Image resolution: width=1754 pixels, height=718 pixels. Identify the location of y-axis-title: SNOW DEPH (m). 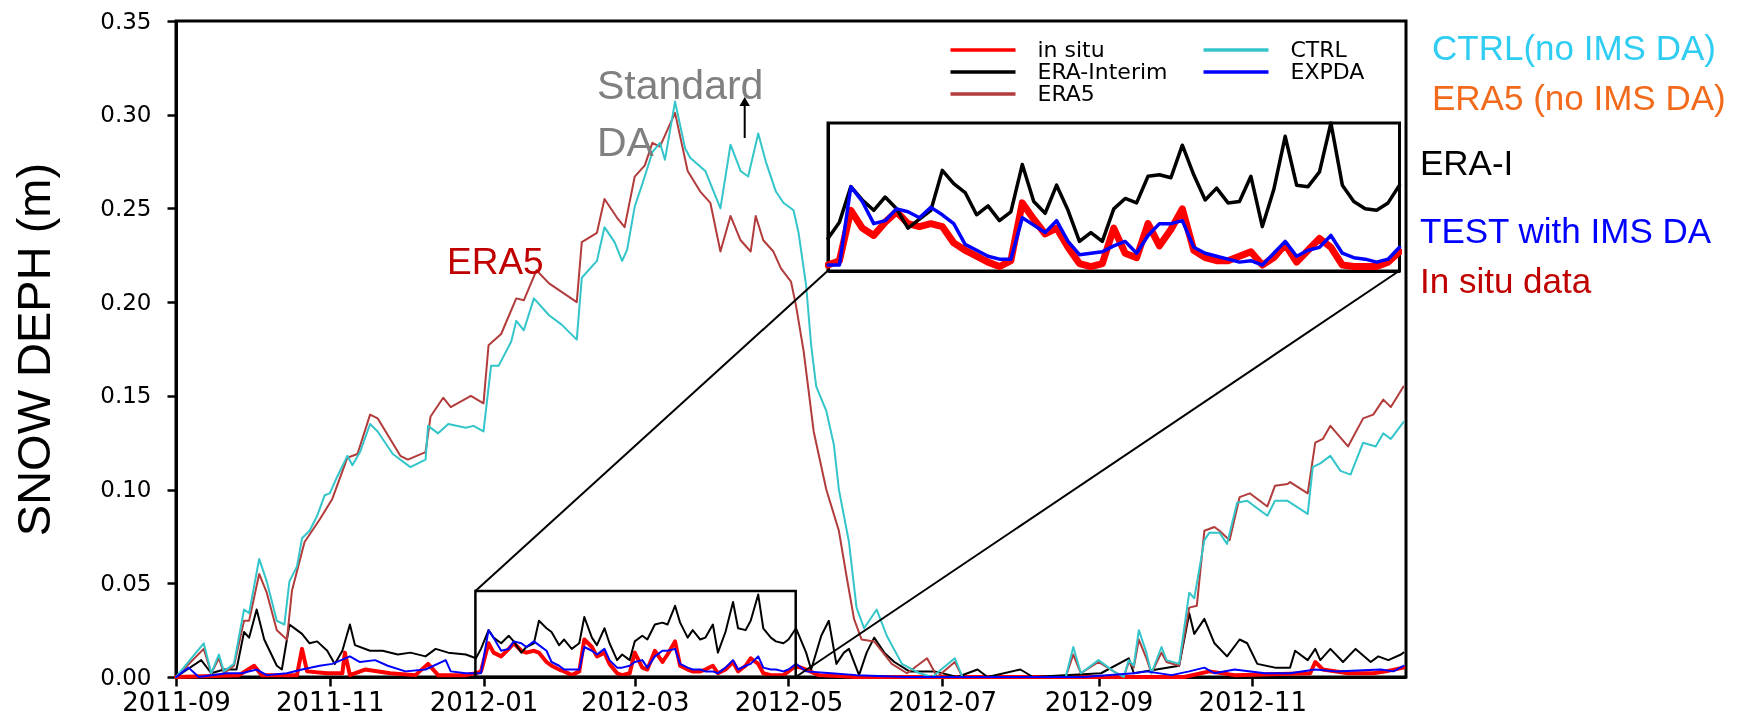
(33, 349).